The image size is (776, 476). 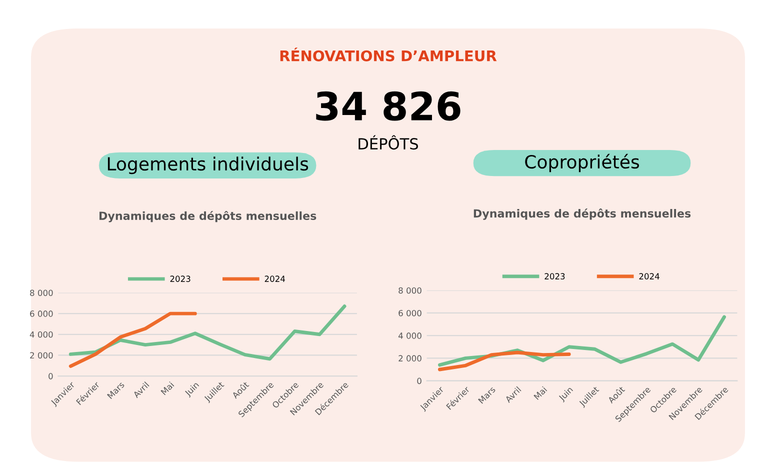 I want to click on text: DÉPÔTS, so click(x=388, y=142).